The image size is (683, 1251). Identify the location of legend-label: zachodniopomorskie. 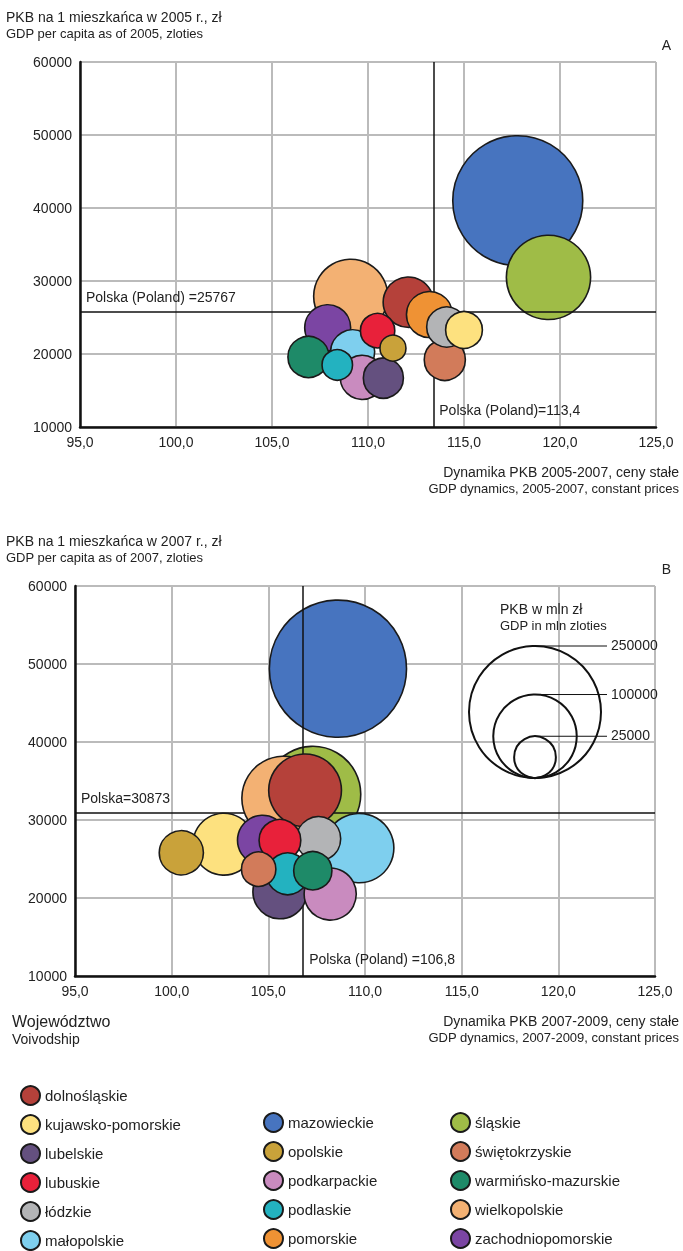
(544, 1238).